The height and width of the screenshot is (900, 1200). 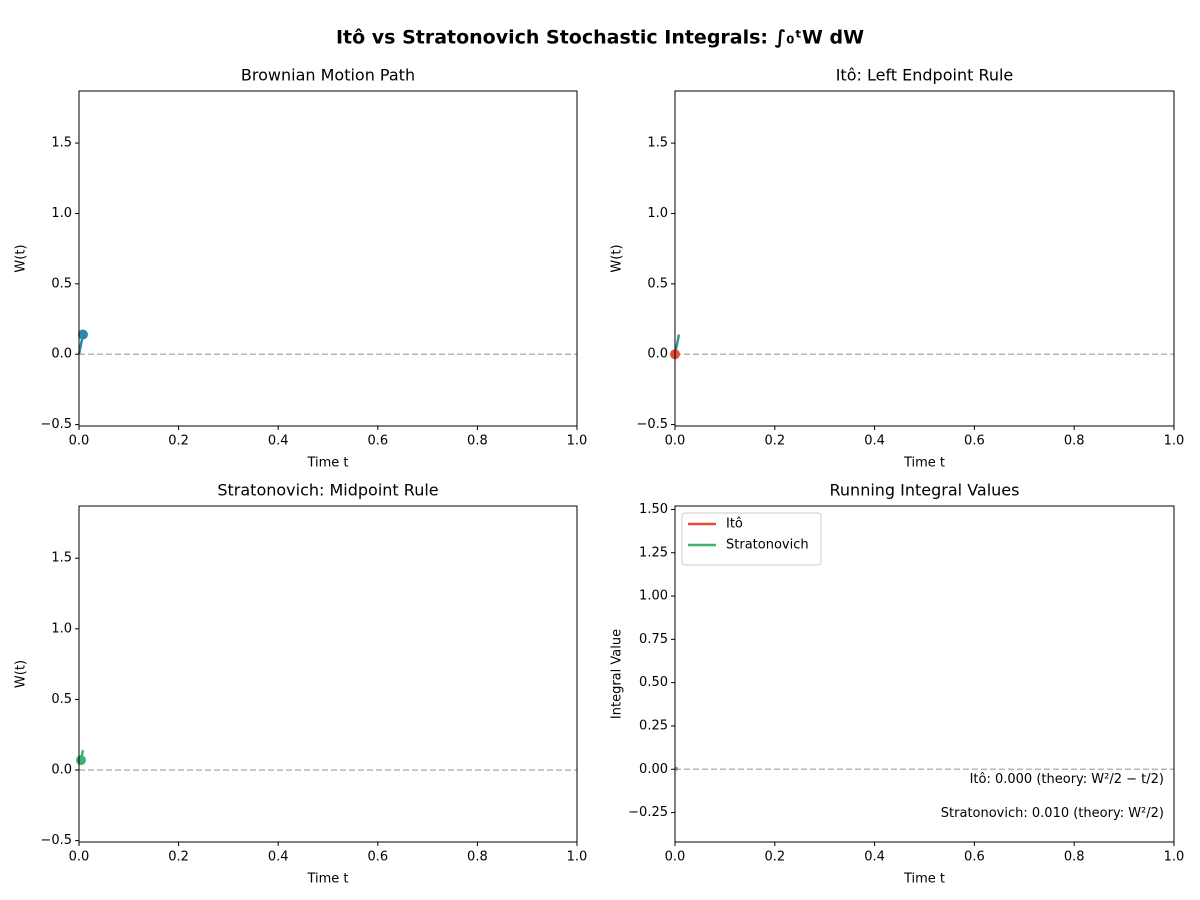 I want to click on panel-title: Brownian Motion Path, so click(x=328, y=75).